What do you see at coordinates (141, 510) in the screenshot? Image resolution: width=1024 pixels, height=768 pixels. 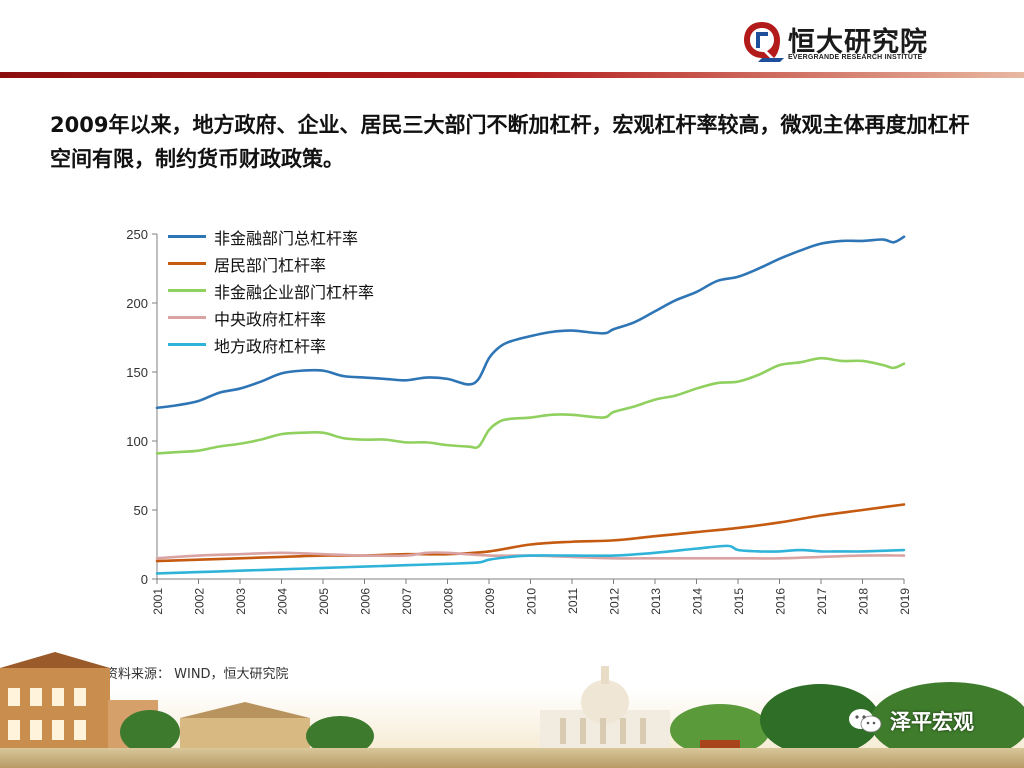 I see `y-tick-label: 50` at bounding box center [141, 510].